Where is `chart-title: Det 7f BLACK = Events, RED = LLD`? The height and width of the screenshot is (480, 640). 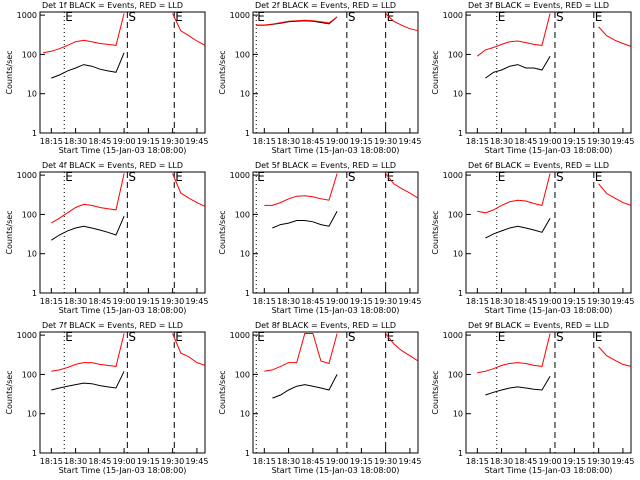 chart-title: Det 7f BLACK = Events, RED = LLD is located at coordinates (112, 325).